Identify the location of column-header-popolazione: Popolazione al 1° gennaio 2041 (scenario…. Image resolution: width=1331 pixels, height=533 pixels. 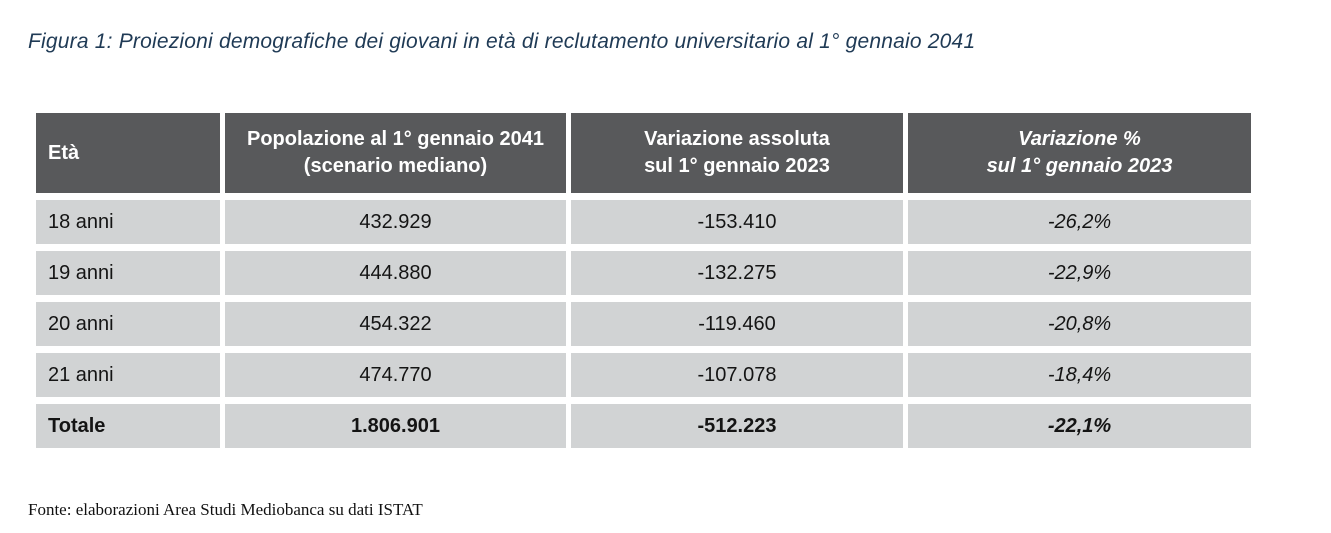
(395, 153).